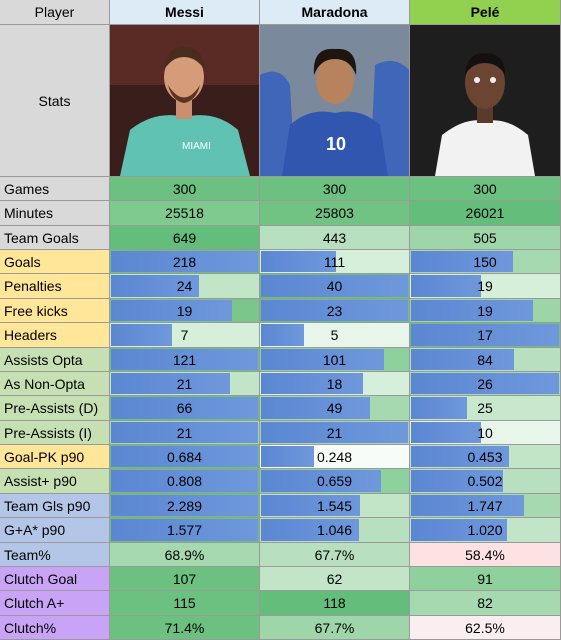  Describe the element at coordinates (33, 286) in the screenshot. I see `row-label: Penalties` at that location.